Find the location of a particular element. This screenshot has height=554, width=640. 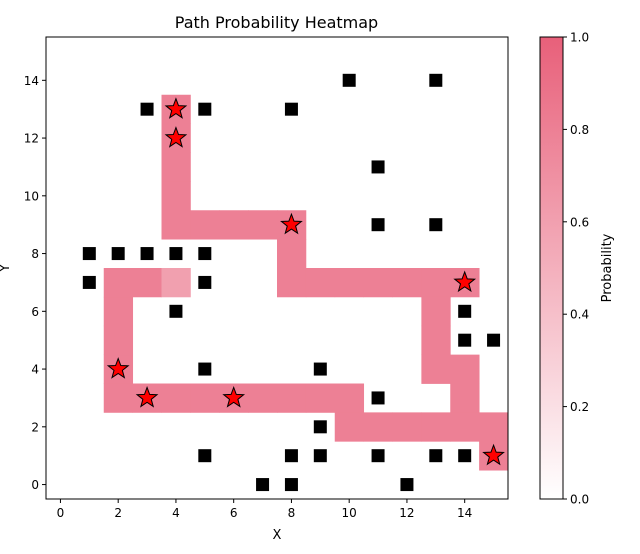

chart-title: Path Probability Heatmap is located at coordinates (276, 22).